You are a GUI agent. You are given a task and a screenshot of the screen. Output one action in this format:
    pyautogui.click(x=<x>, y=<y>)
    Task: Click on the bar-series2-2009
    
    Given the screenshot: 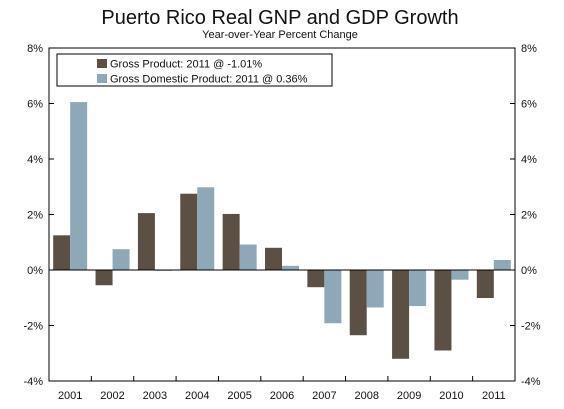 What is the action you would take?
    pyautogui.click(x=418, y=288)
    